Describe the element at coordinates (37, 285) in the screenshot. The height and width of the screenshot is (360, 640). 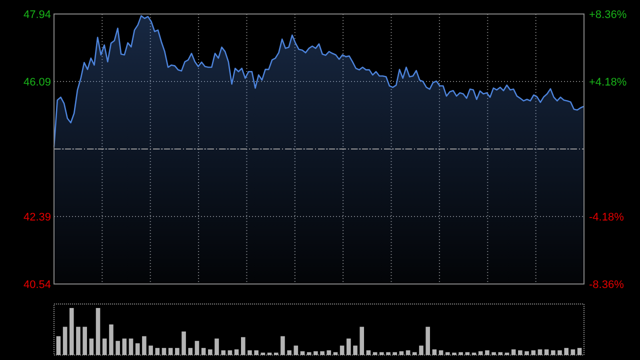
I see `y-tick-label: 40.54` at that location.